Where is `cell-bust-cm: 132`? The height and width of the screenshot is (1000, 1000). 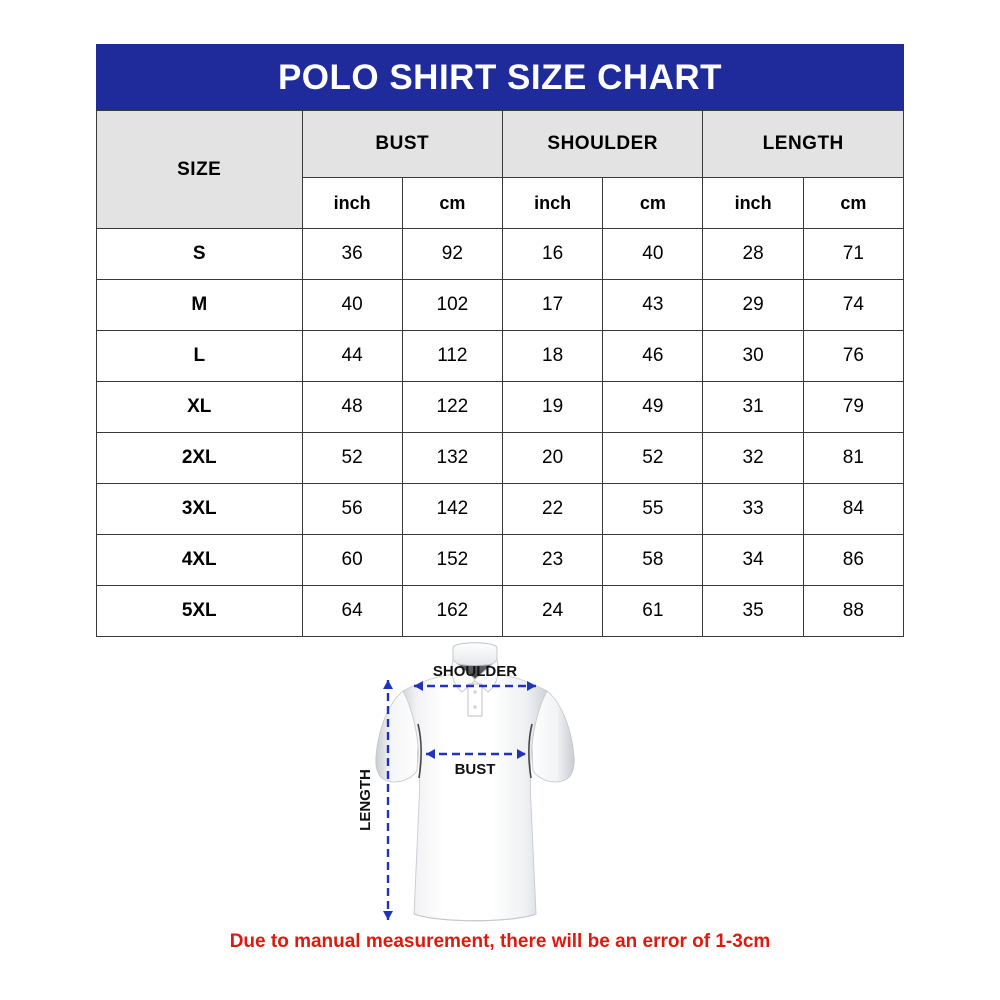
cell-bust-cm: 132 is located at coordinates (452, 458).